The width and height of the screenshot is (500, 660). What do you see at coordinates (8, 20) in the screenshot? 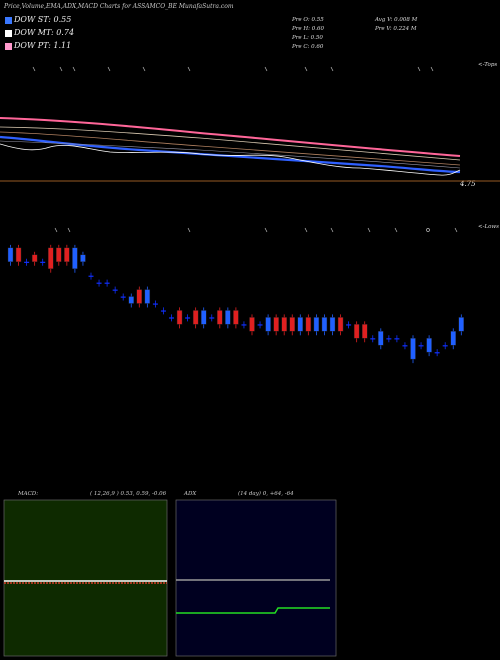
I see `legend-swatch-st` at bounding box center [8, 20].